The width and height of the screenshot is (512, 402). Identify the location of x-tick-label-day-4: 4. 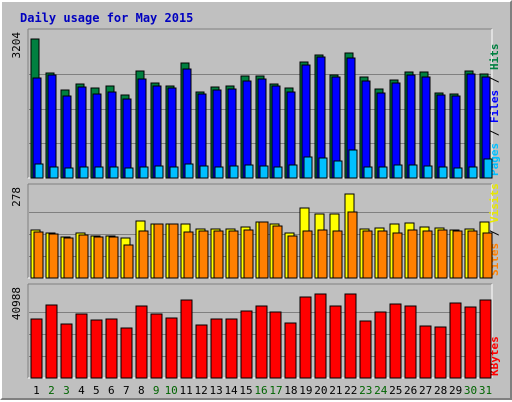
(81, 390).